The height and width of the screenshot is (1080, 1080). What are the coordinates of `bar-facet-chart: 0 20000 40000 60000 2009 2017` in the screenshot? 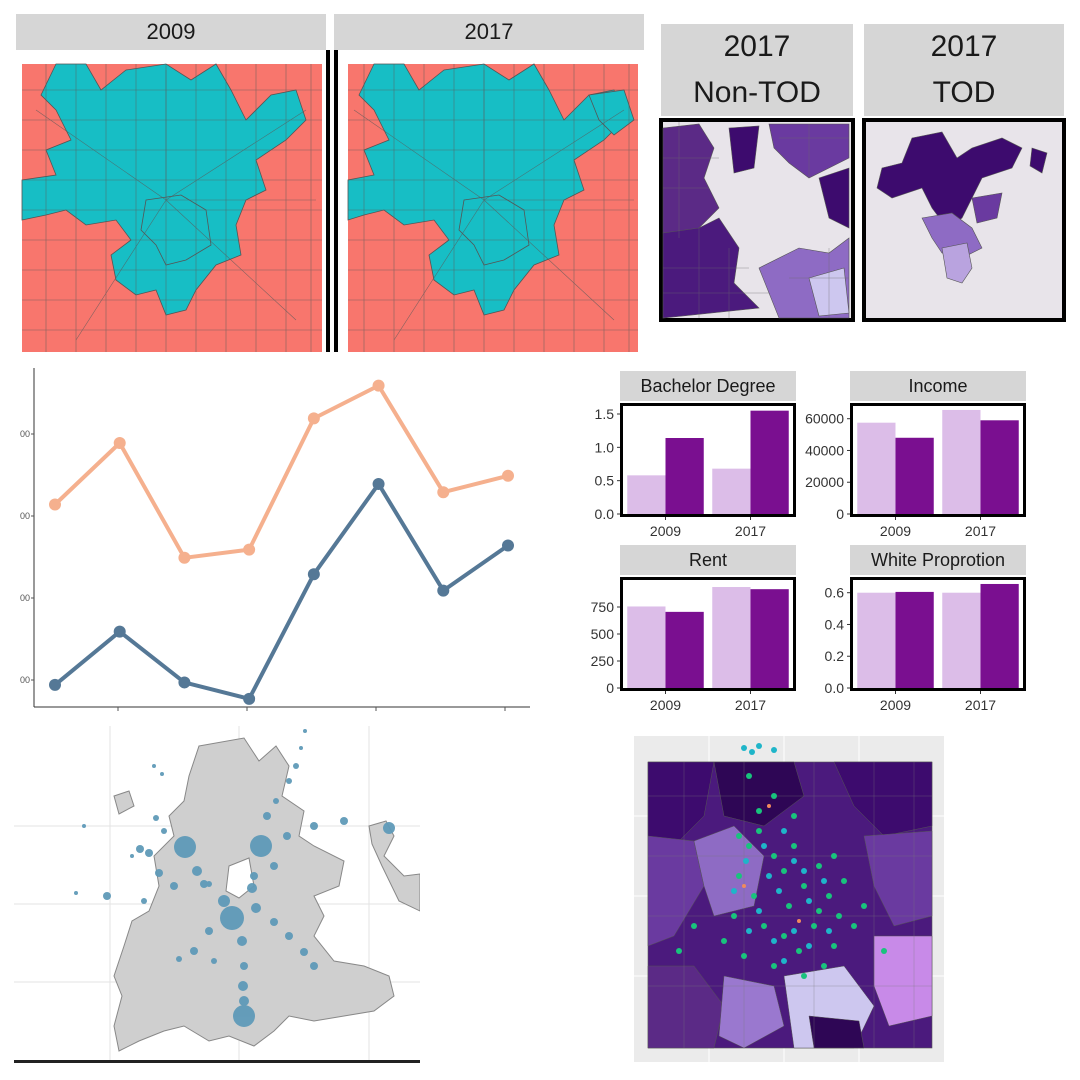 It's located at (915, 471).